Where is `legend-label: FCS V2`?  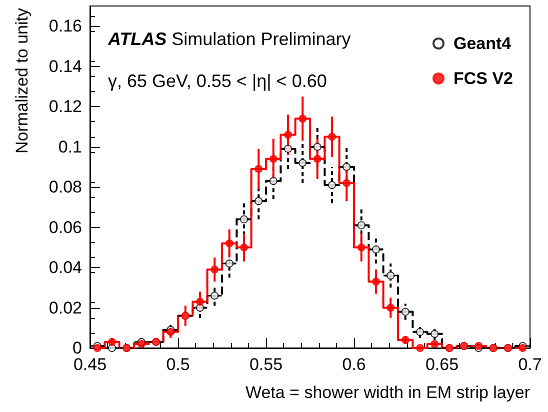
legend-label: FCS V2 is located at coordinates (483, 78).